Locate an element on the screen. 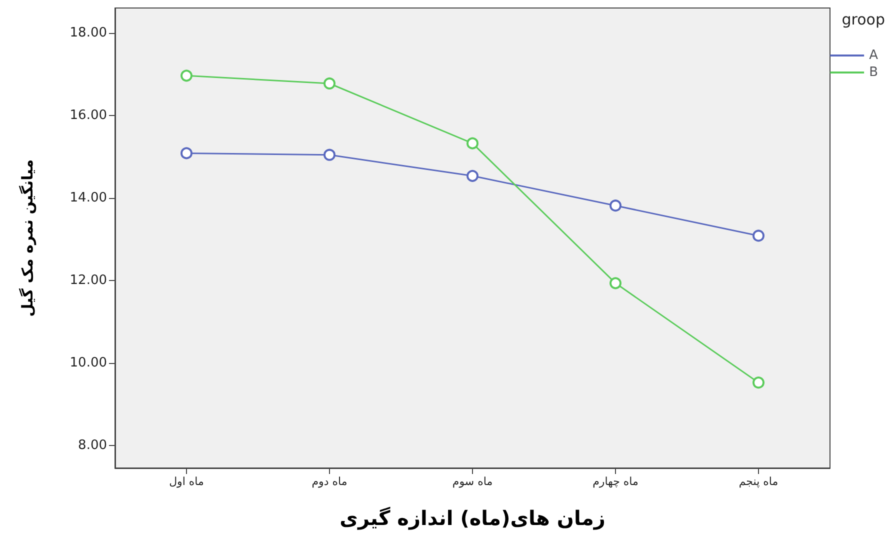  x-tick-label: ماه سوم is located at coordinates (472, 481).